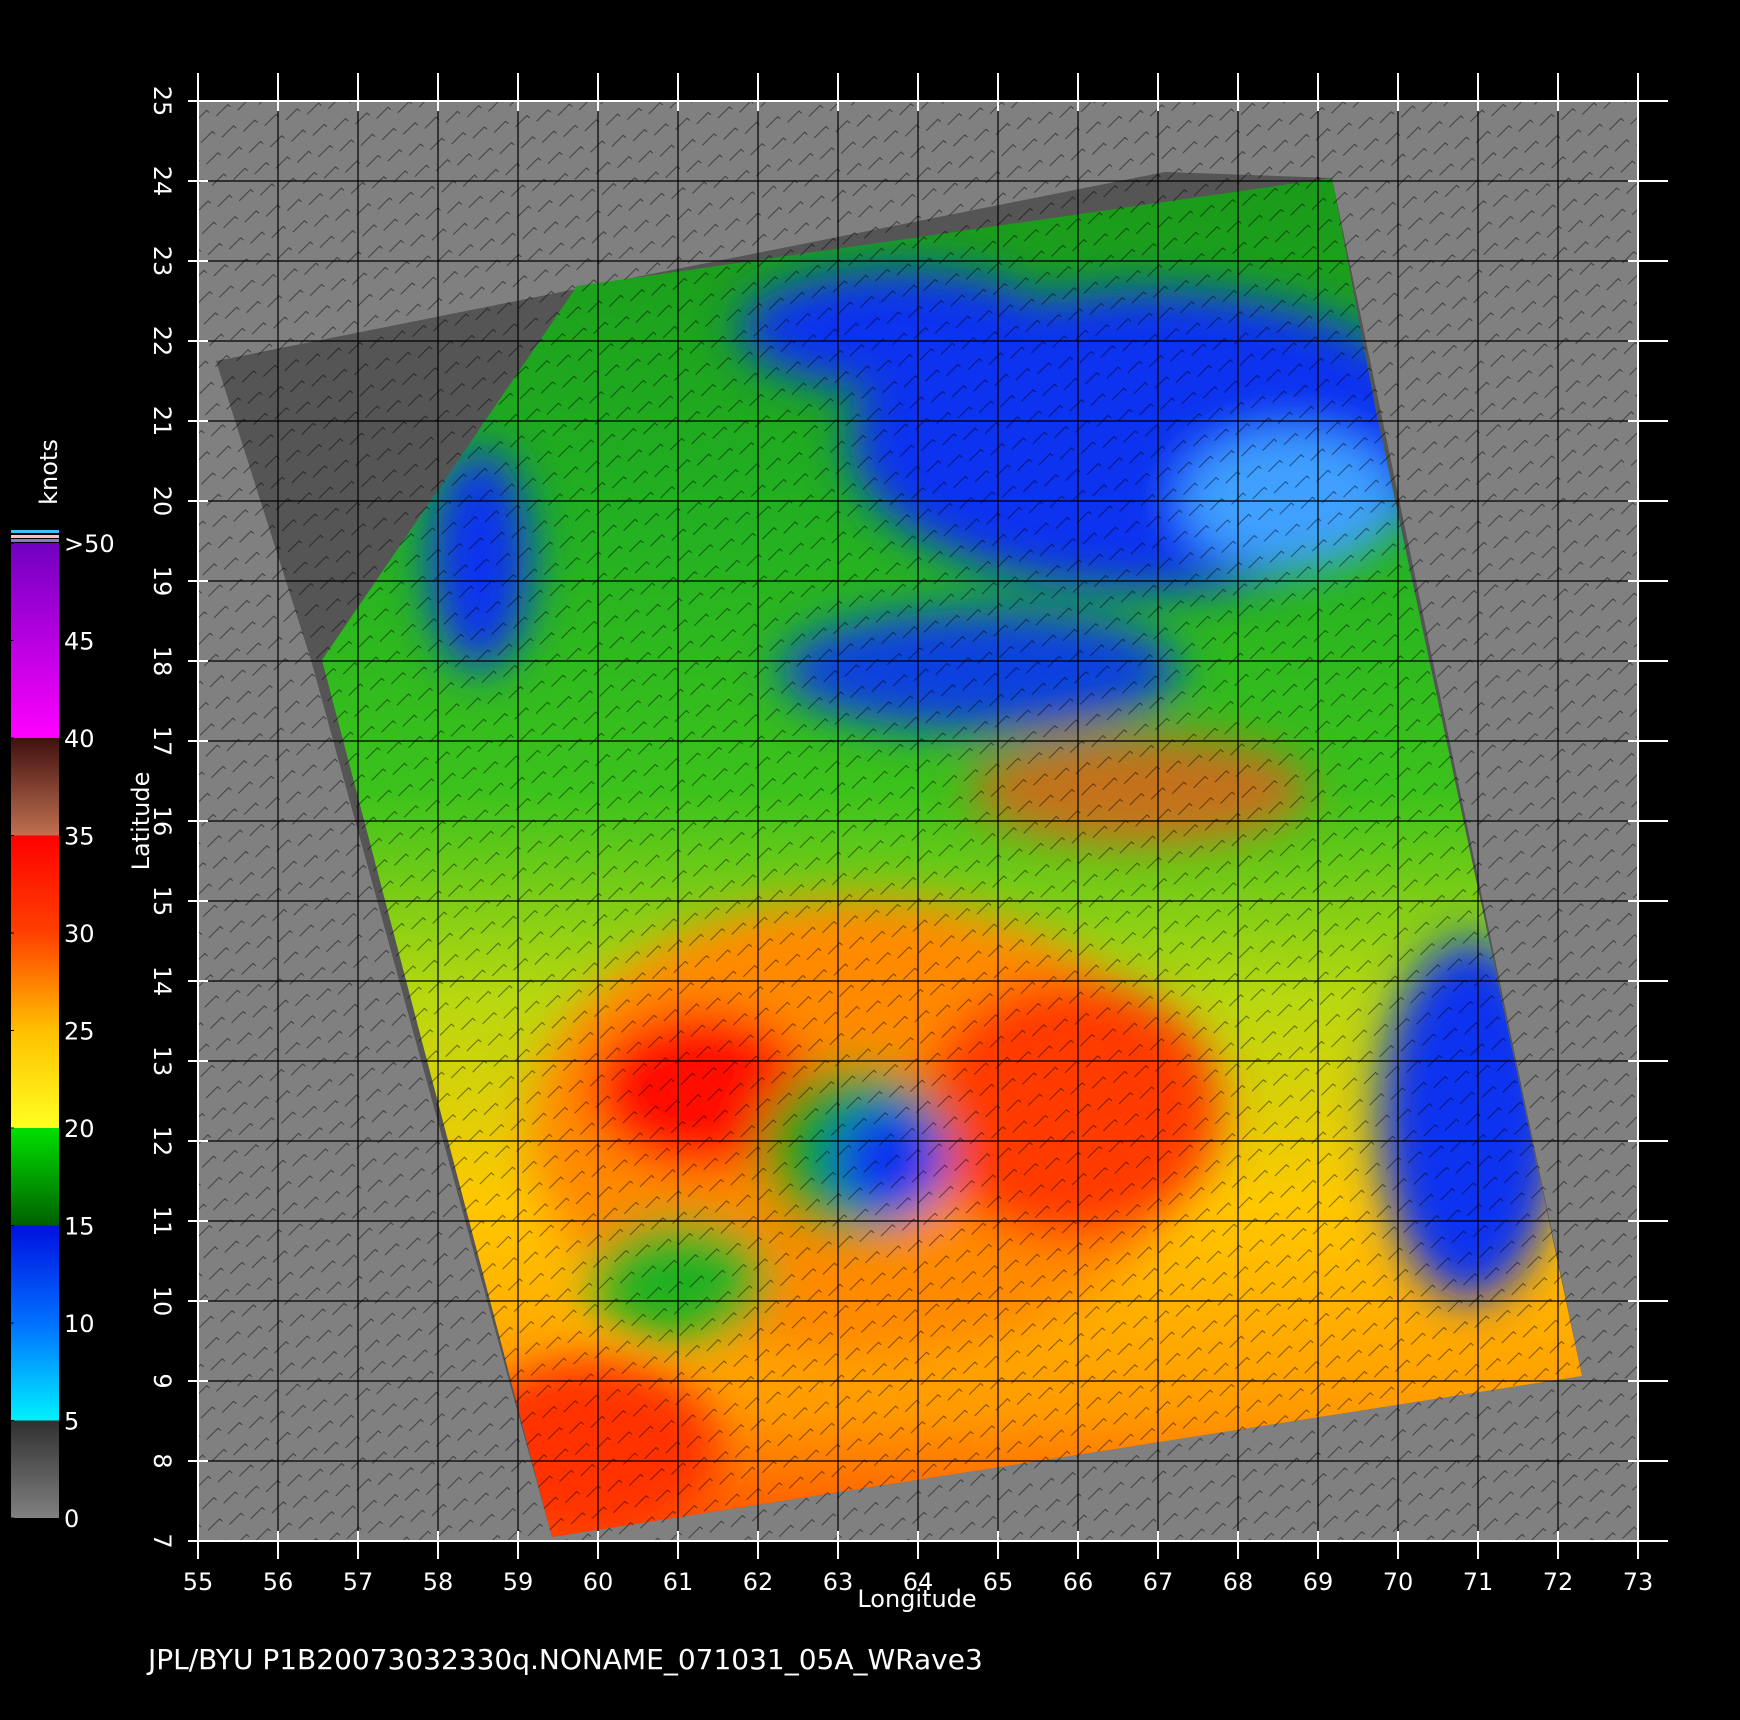  Describe the element at coordinates (198, 1582) in the screenshot. I see `x-tick-label: 55` at that location.